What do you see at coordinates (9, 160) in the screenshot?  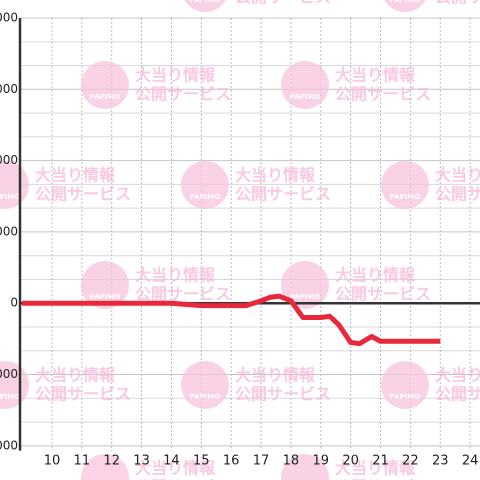 I see `y-tick-label: 6,000` at bounding box center [9, 160].